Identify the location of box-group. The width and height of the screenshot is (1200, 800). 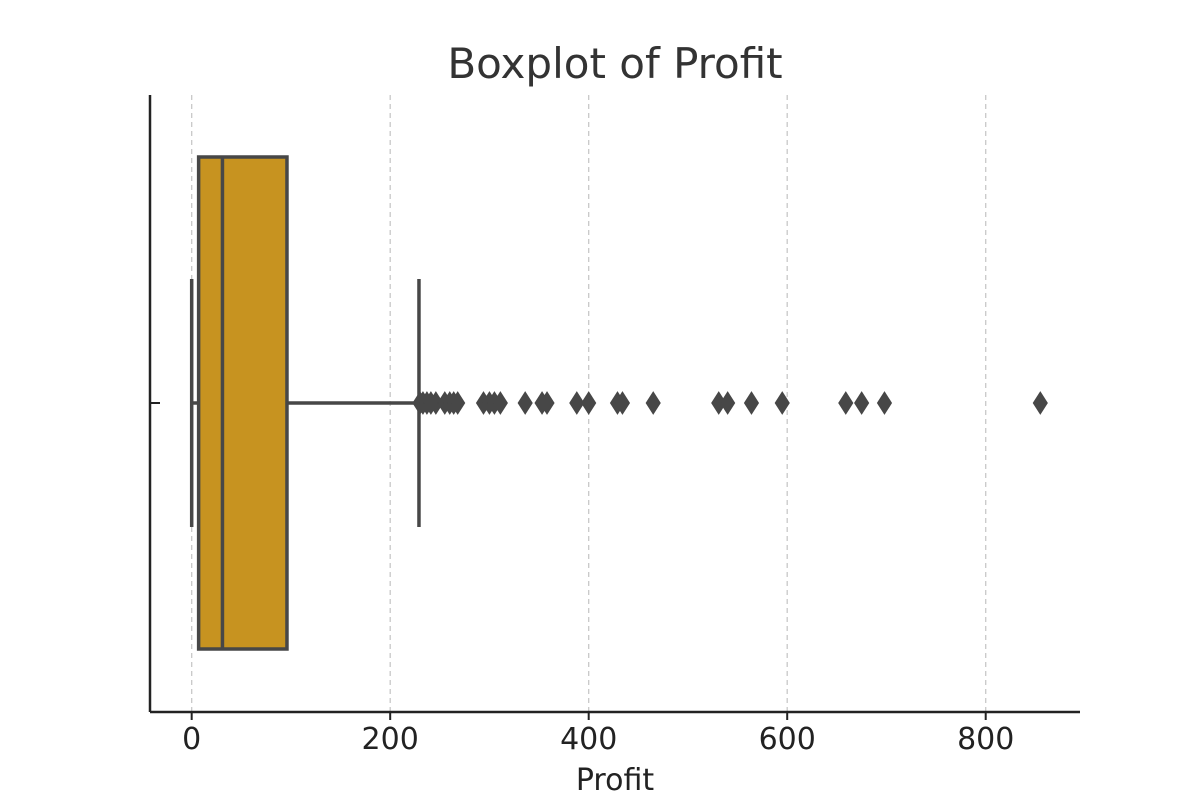
(305, 403).